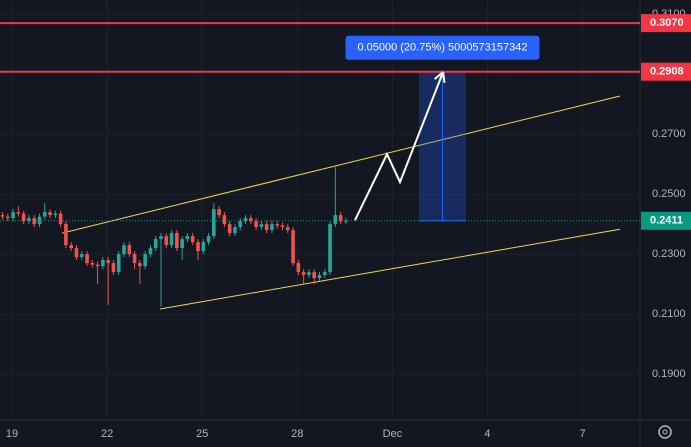 The height and width of the screenshot is (447, 691). What do you see at coordinates (390, 269) in the screenshot?
I see `channel-line` at bounding box center [390, 269].